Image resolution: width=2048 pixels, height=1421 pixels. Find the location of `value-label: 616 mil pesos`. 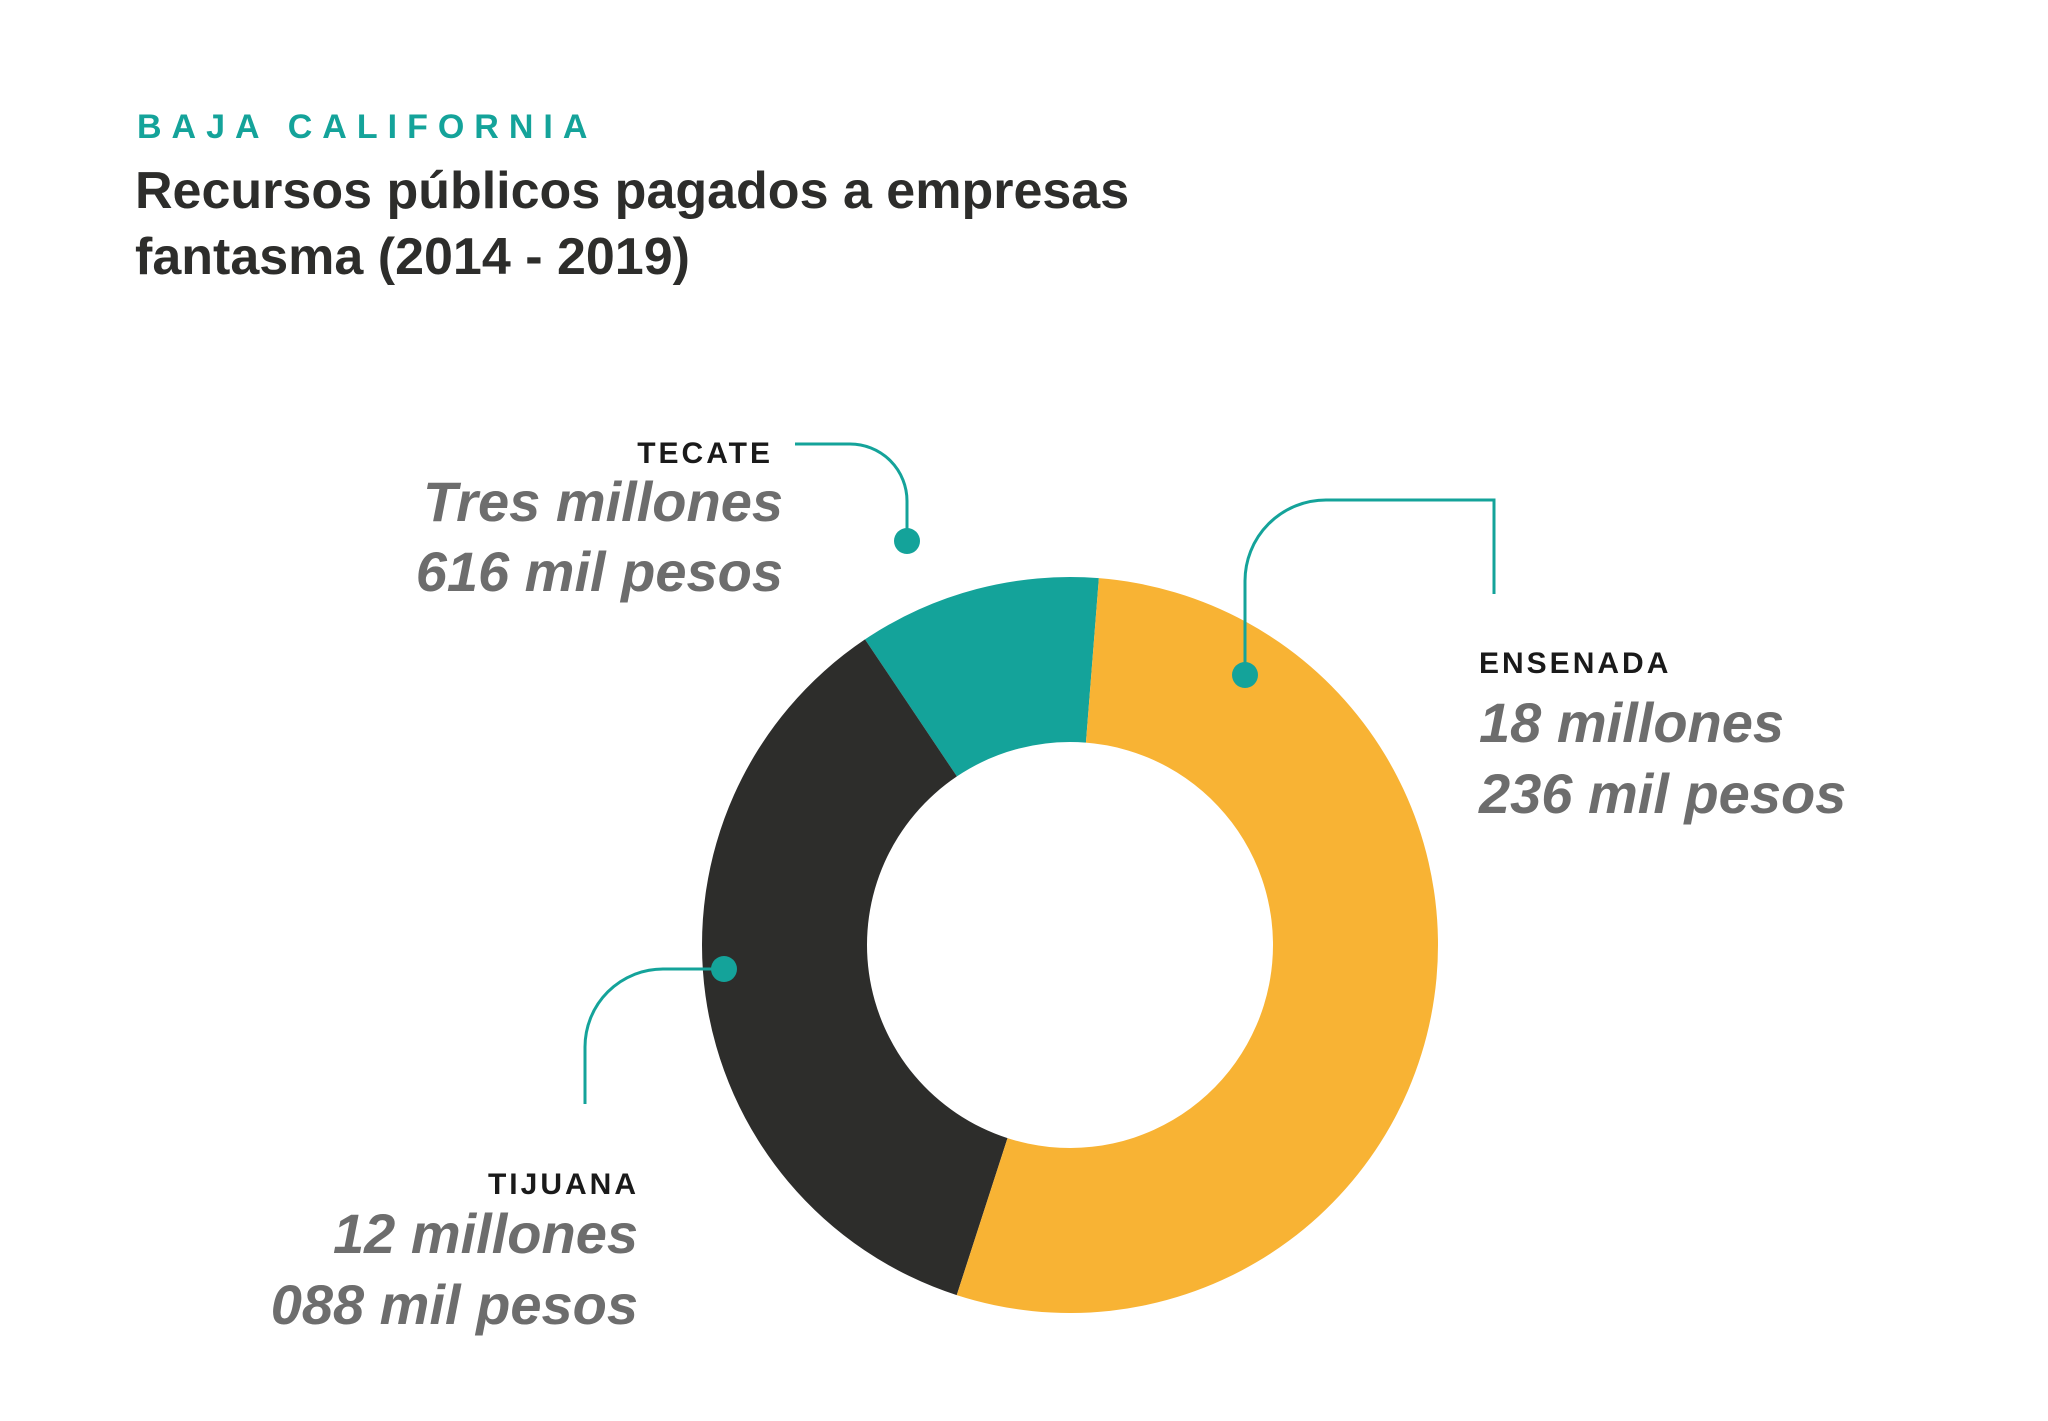

value-label: 616 mil pesos is located at coordinates (599, 571).